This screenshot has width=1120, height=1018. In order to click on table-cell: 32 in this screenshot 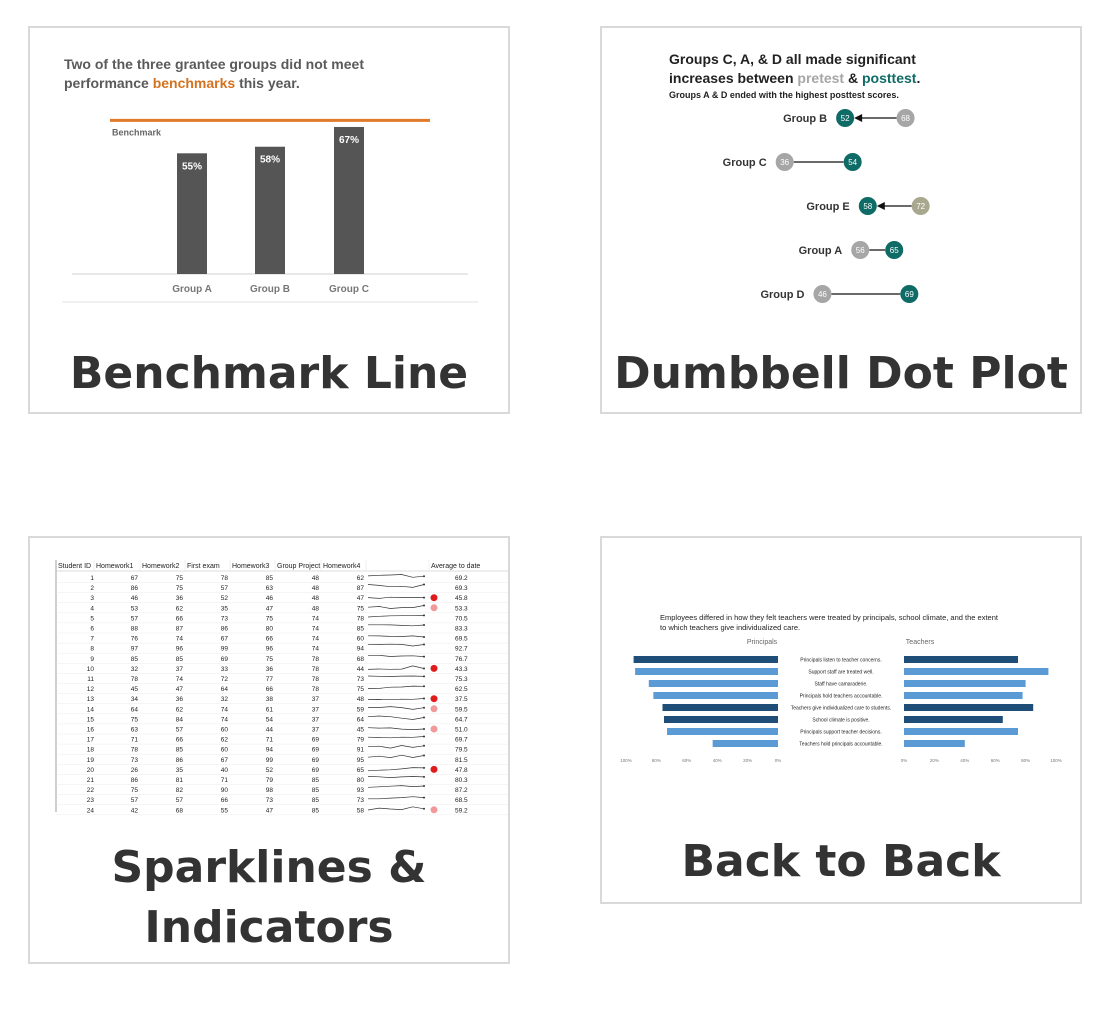, I will do `click(225, 699)`.